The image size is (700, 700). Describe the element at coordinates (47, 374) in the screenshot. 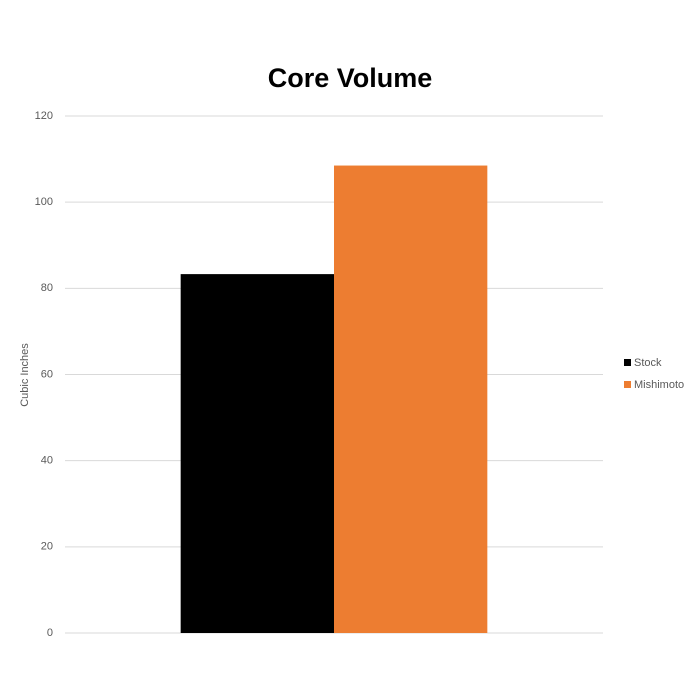

I see `y-tick-label: 60` at that location.